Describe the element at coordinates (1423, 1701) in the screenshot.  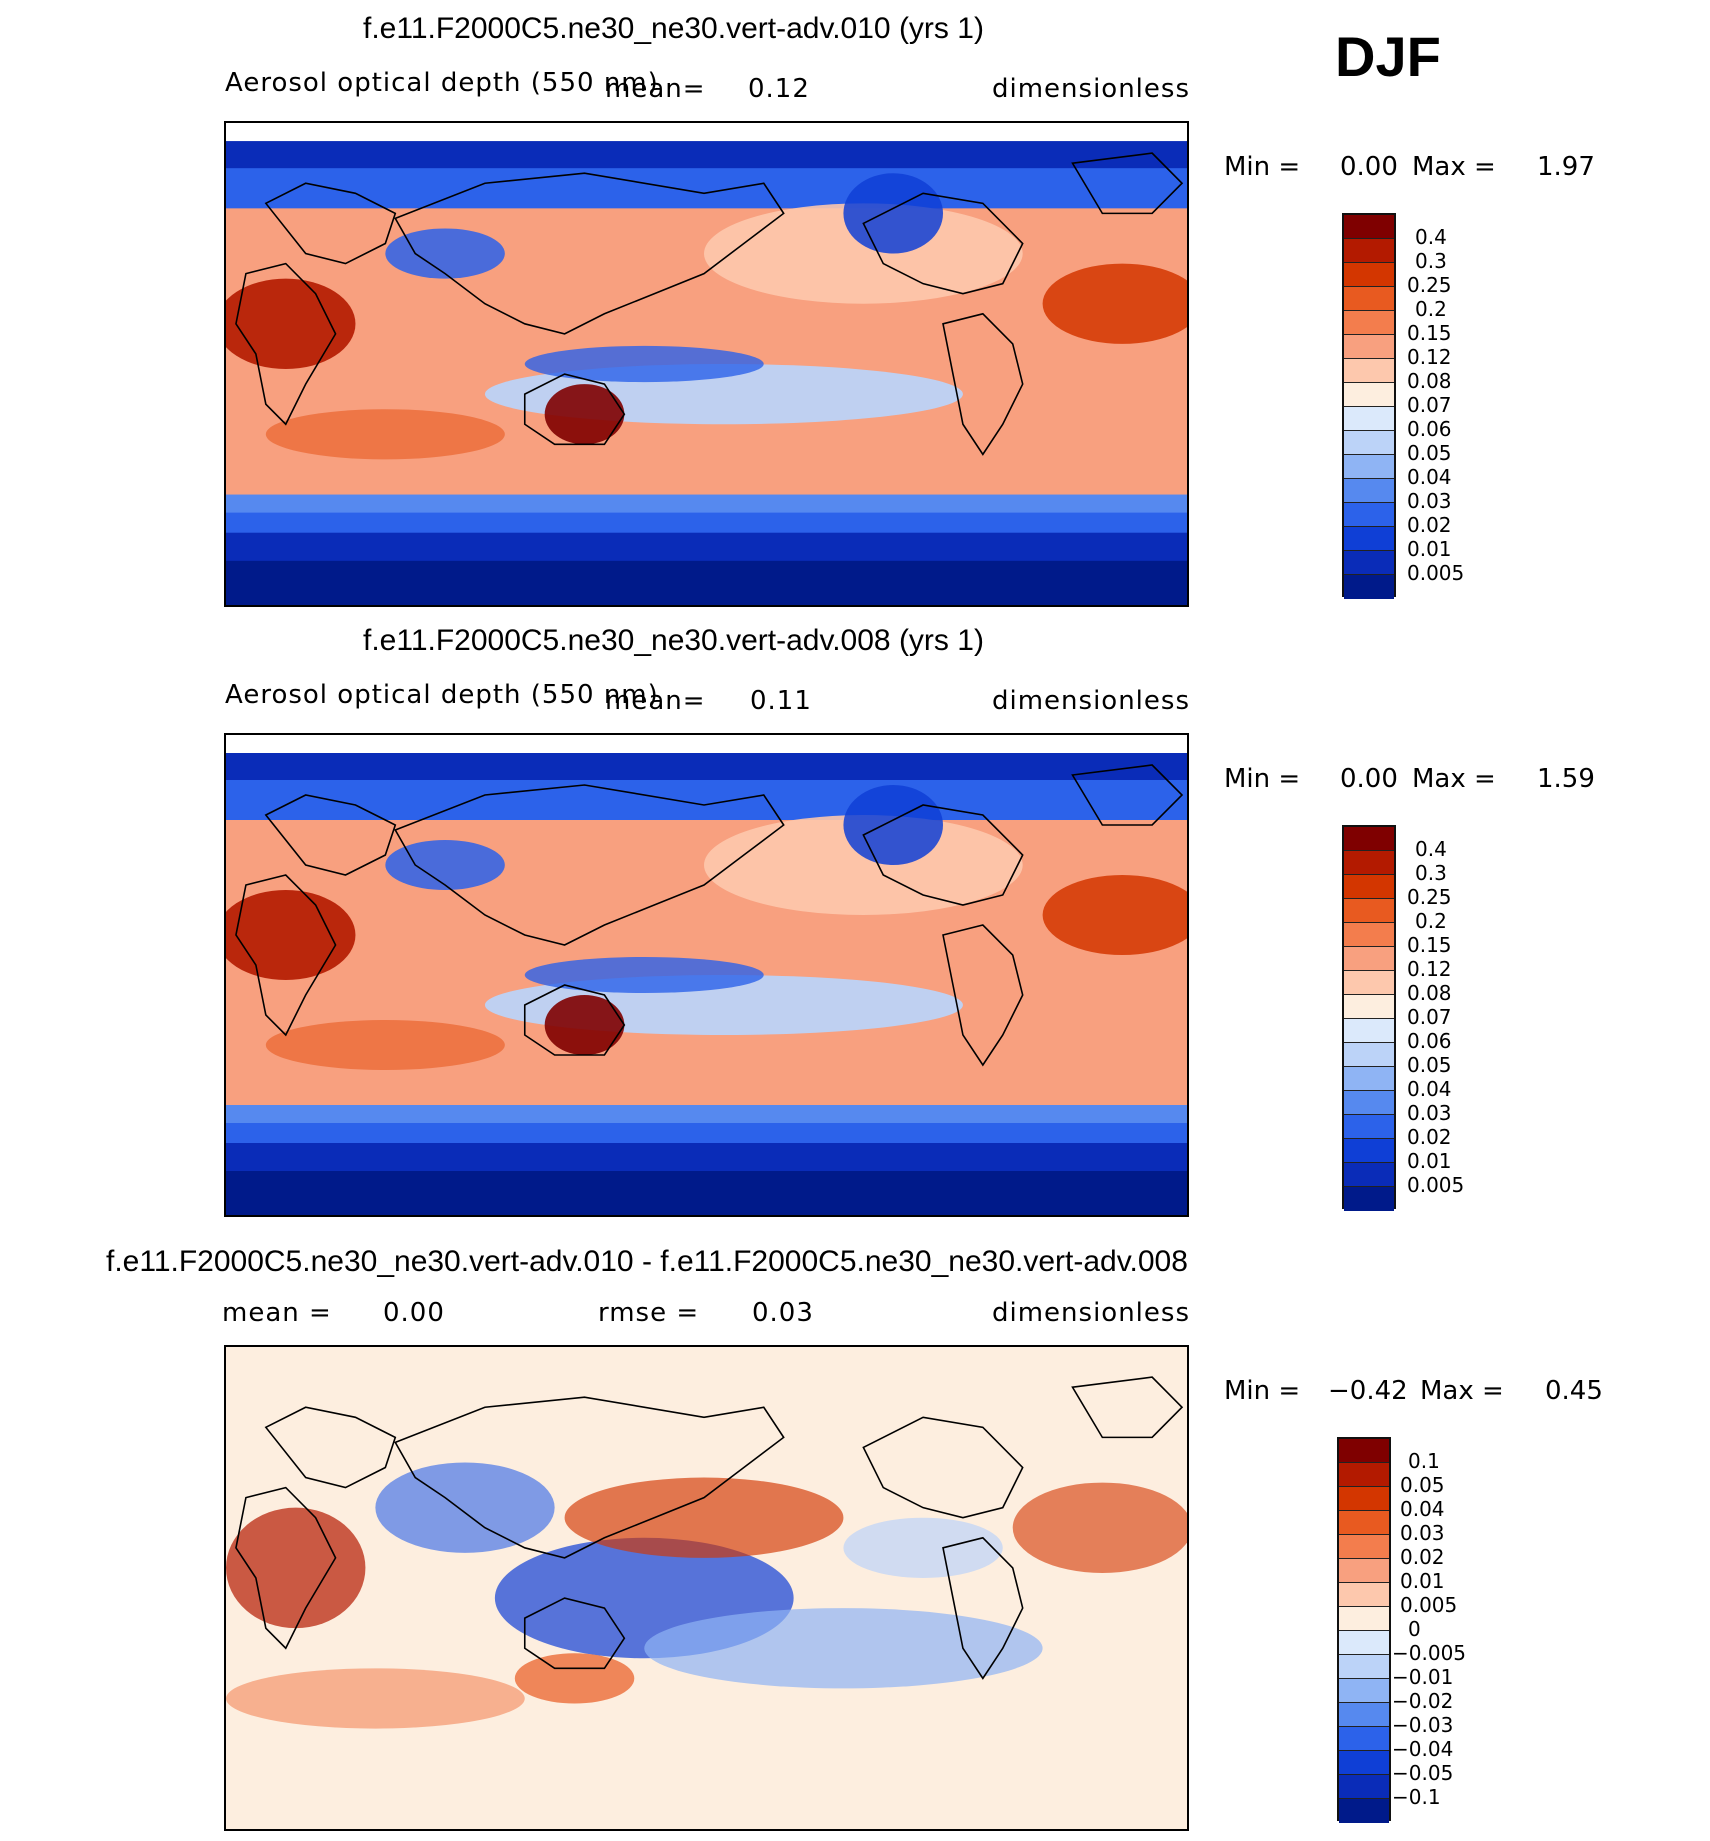
I see `colorbar-level-label: −0.02` at that location.